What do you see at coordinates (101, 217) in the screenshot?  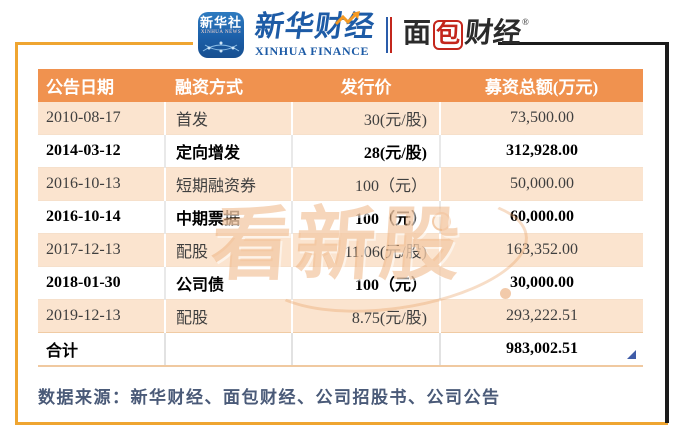 I see `cell-announce-date: 2016-10-14` at bounding box center [101, 217].